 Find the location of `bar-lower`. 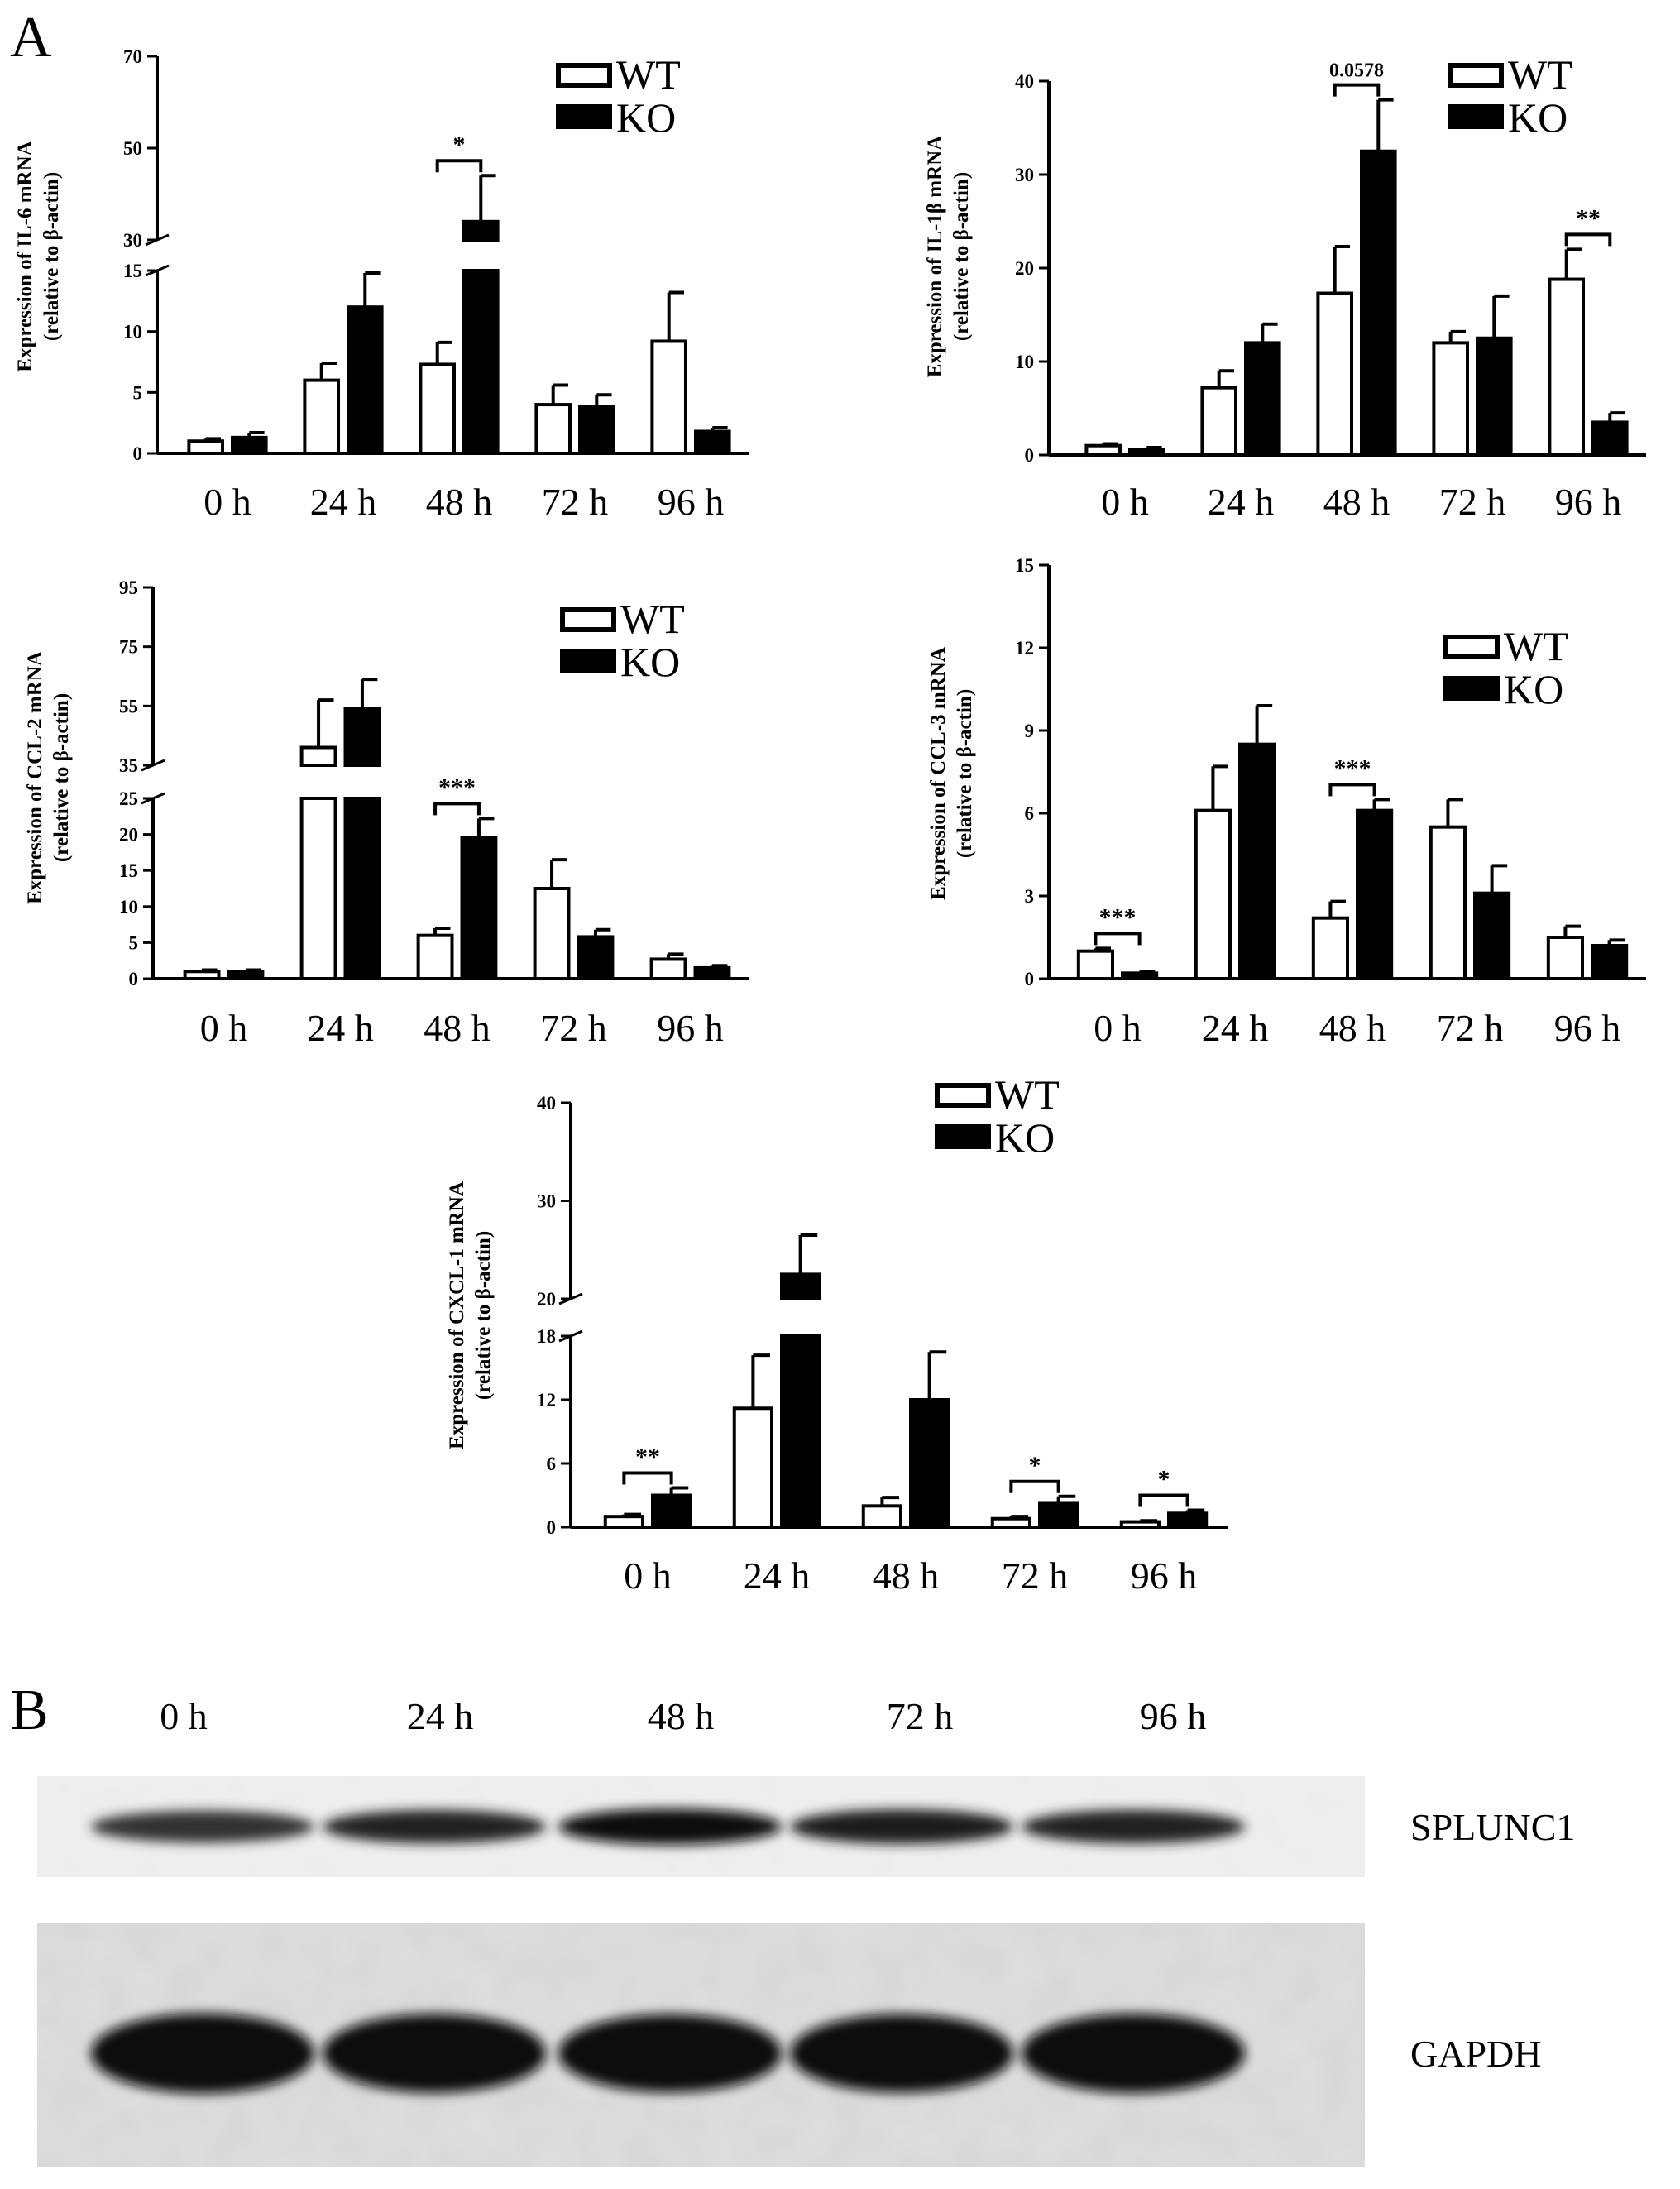

bar-lower is located at coordinates (481, 362).